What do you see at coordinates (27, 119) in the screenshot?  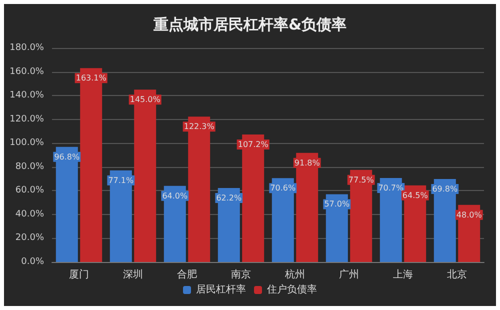 I see `y-tick-label: 120.0%` at bounding box center [27, 119].